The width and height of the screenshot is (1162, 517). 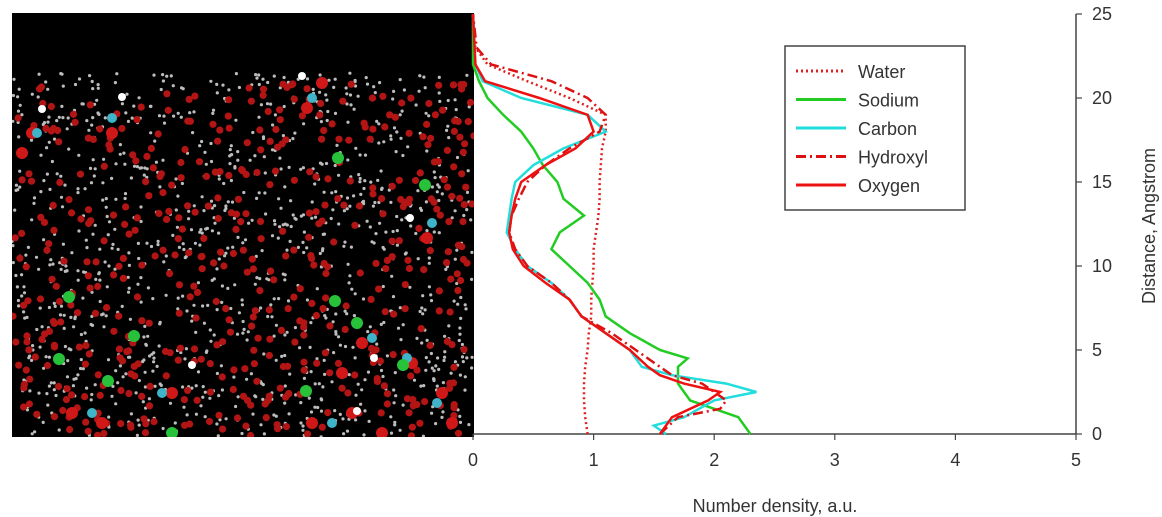 What do you see at coordinates (374, 358) in the screenshot?
I see `white-atom` at bounding box center [374, 358].